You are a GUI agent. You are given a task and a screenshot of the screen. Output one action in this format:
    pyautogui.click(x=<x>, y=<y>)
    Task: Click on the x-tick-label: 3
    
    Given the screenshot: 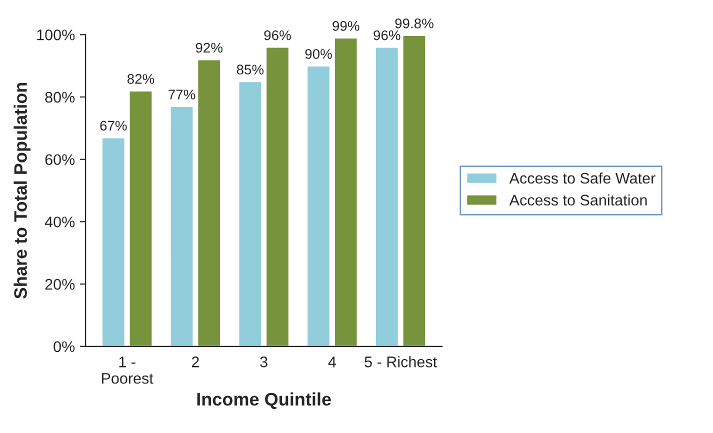 What is the action you would take?
    pyautogui.click(x=264, y=362)
    